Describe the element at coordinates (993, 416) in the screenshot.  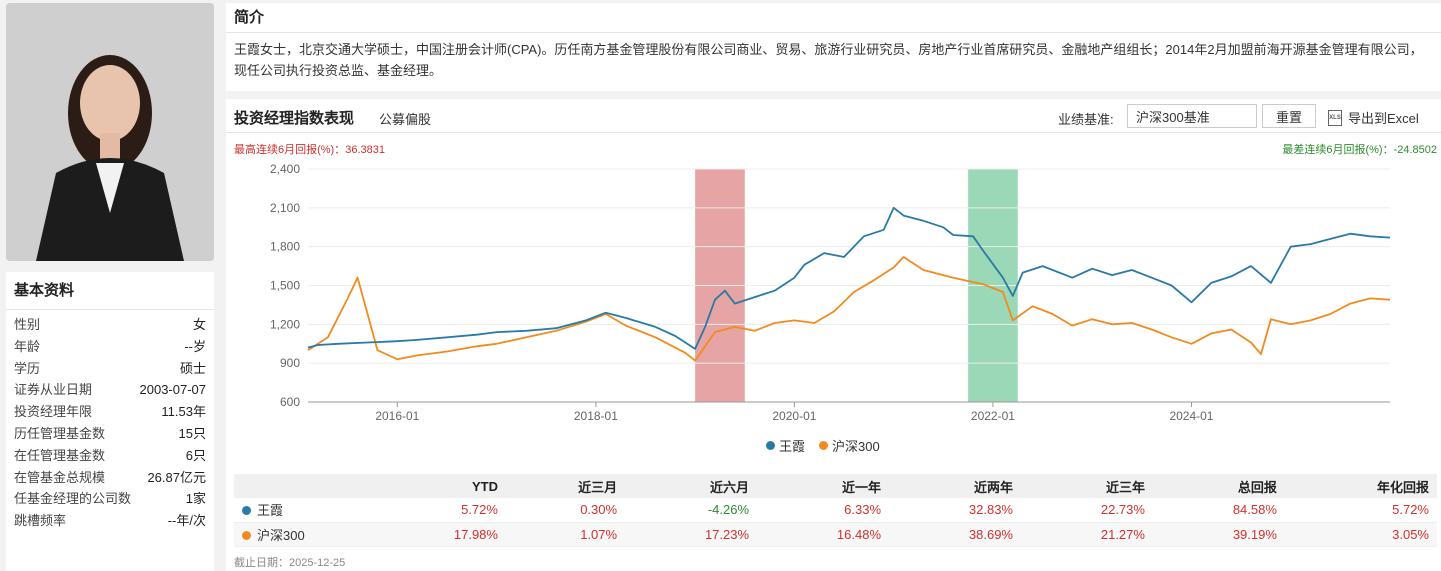
I see `x-tick-label: 2022-01` at that location.